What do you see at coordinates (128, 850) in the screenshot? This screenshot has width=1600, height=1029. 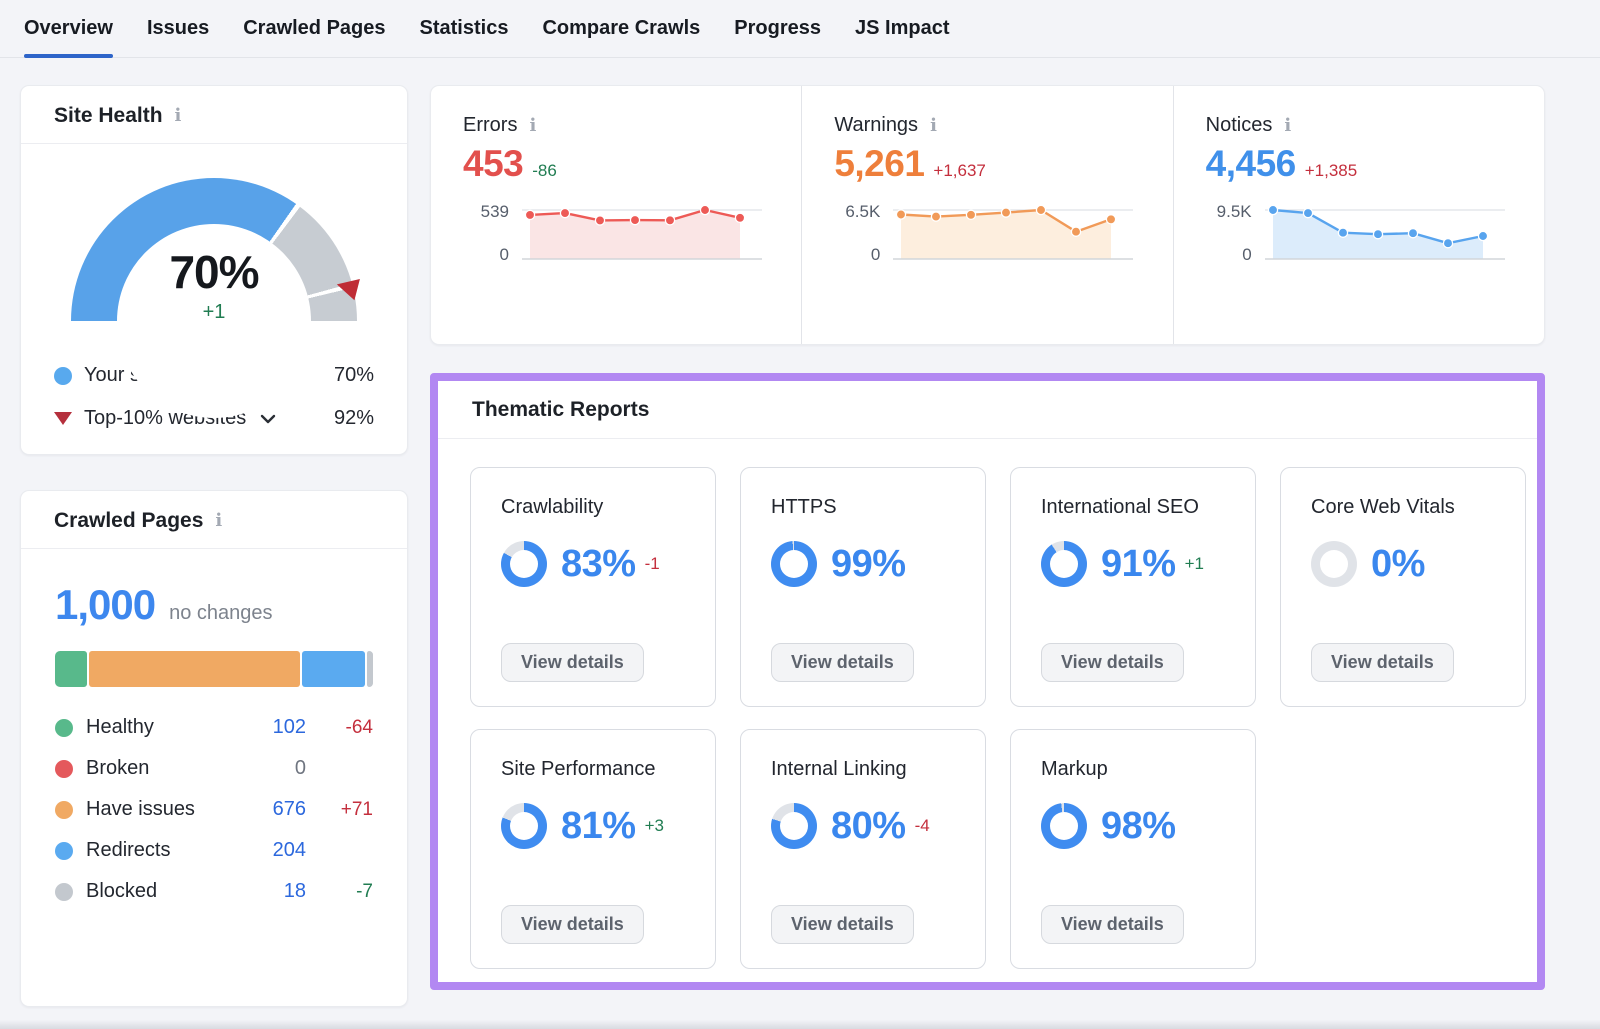 I see `crawl-legend-label: Redirects` at bounding box center [128, 850].